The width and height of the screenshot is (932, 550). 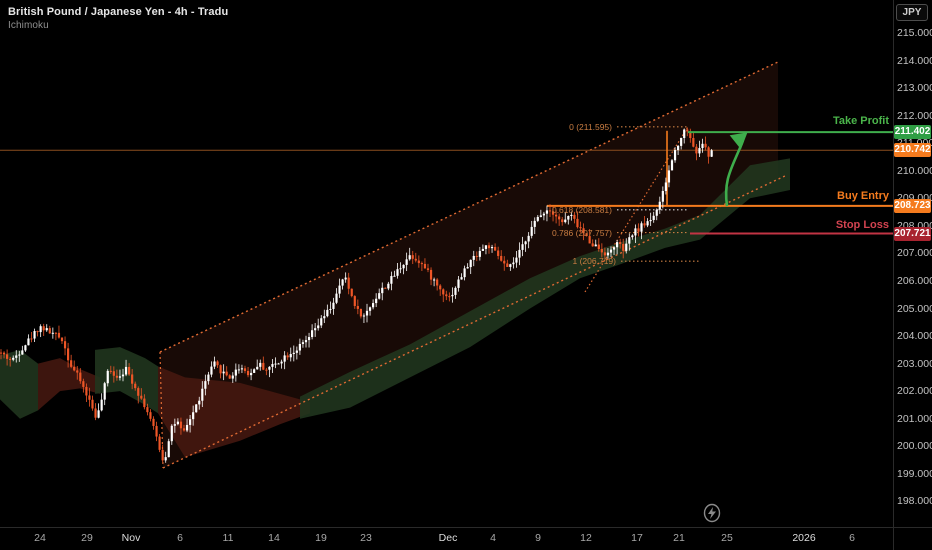 What do you see at coordinates (581, 209) in the screenshot?
I see `fib-level-label-1: 0.618 (208.581)` at bounding box center [581, 209].